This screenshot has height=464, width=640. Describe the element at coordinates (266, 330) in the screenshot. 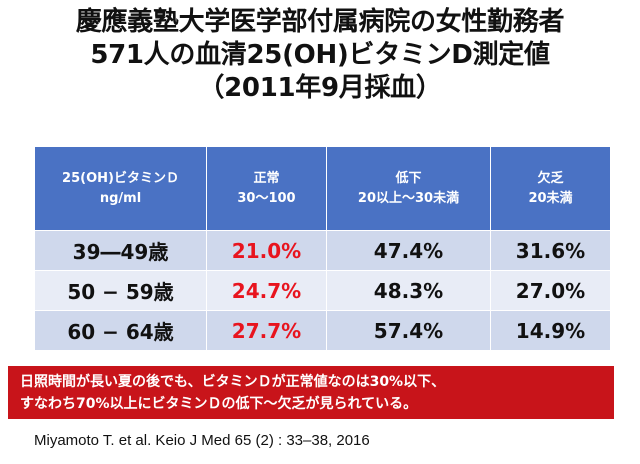

I see `normal-percent-cell: 27.7%` at that location.